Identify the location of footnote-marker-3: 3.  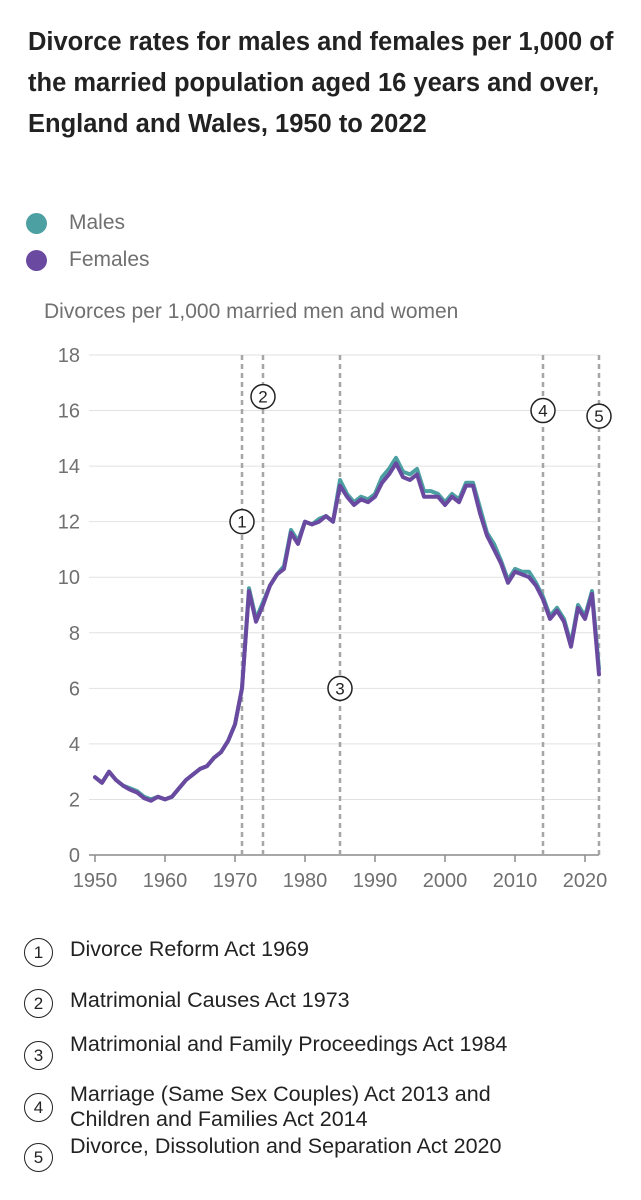
(38, 1055).